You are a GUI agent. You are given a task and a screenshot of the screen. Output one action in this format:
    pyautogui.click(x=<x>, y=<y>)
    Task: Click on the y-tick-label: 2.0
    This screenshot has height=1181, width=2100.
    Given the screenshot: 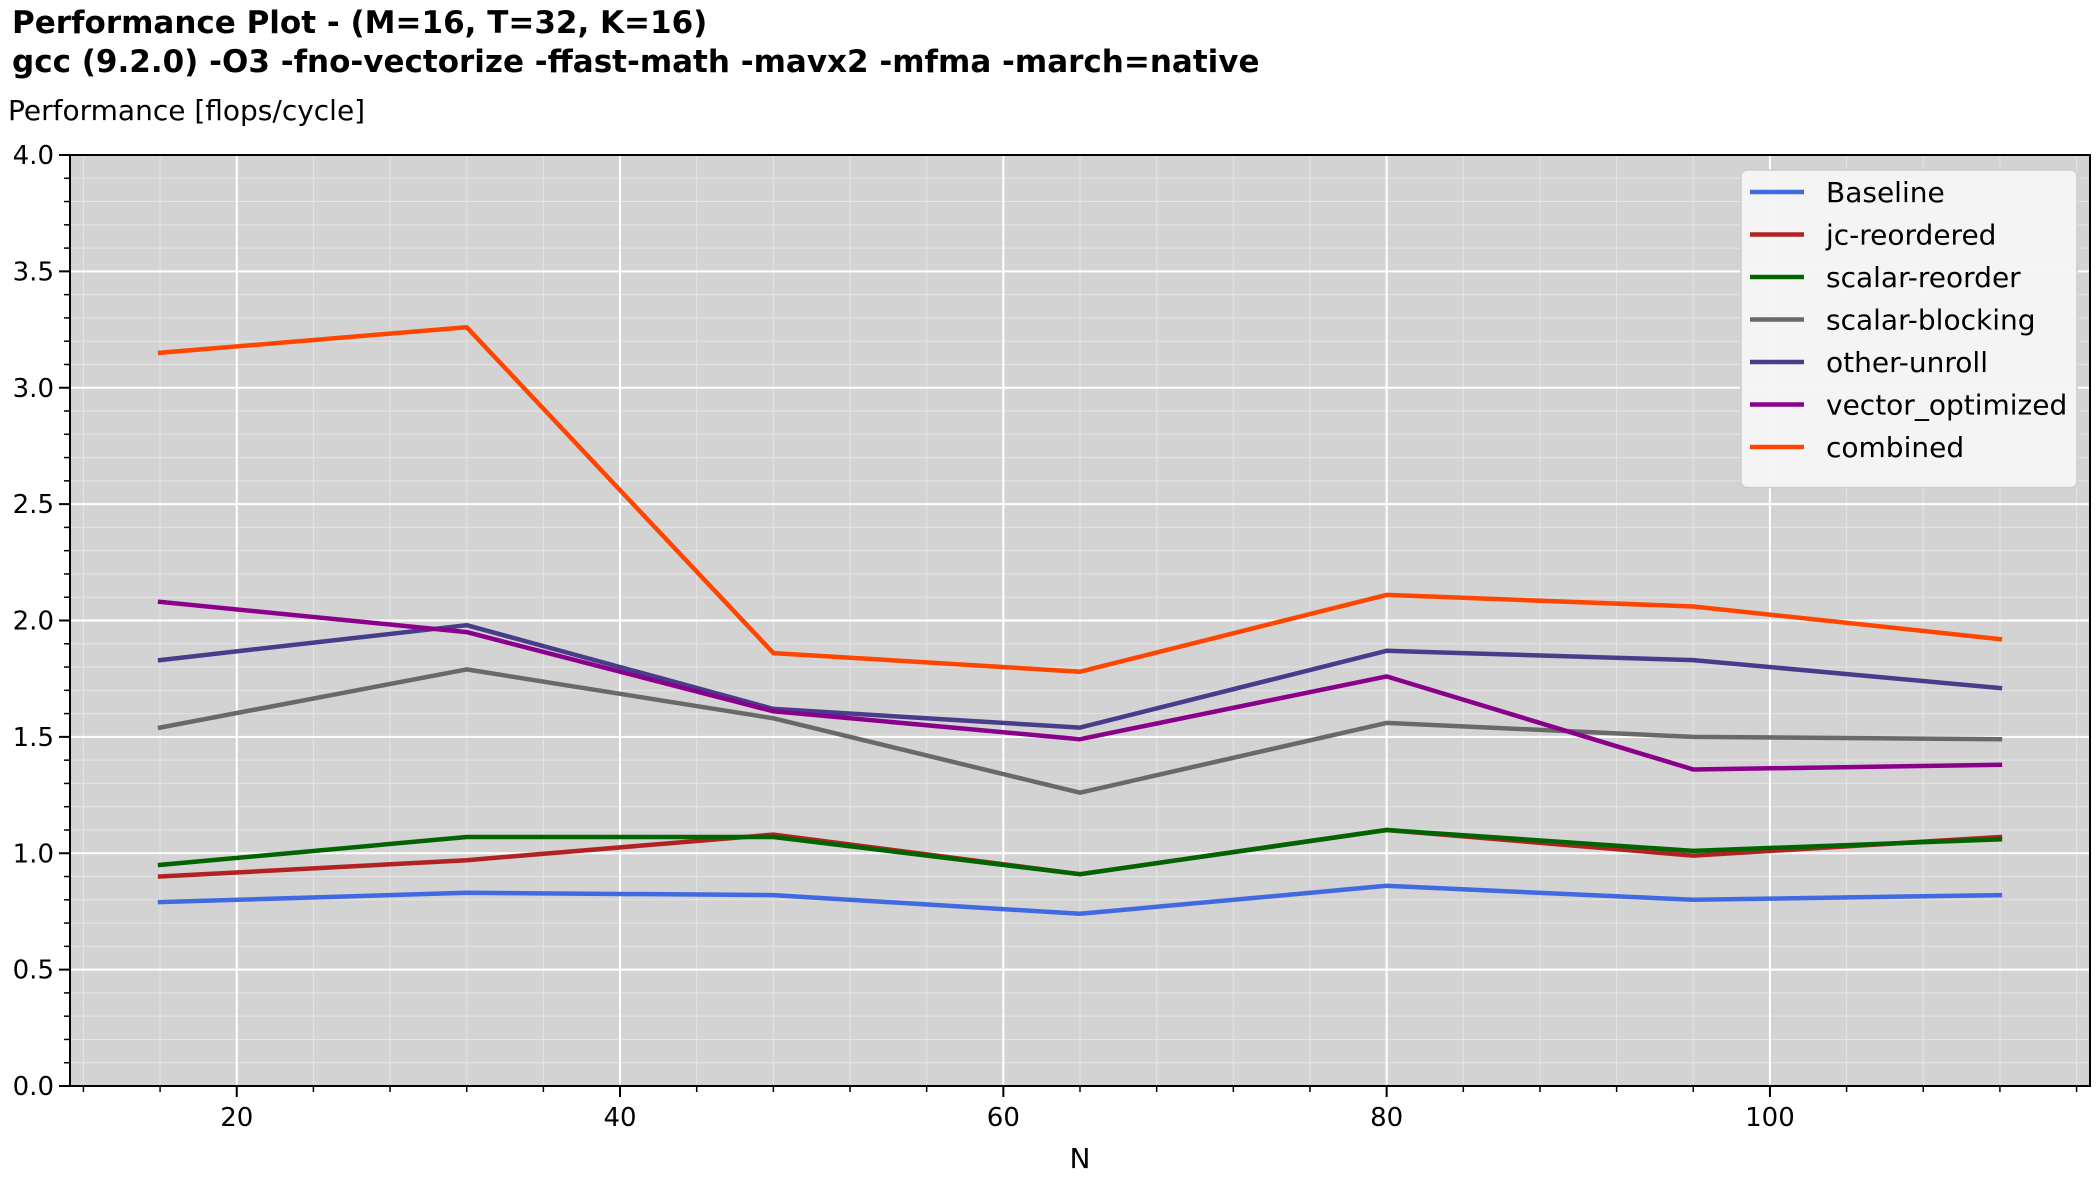 What is the action you would take?
    pyautogui.click(x=33, y=622)
    